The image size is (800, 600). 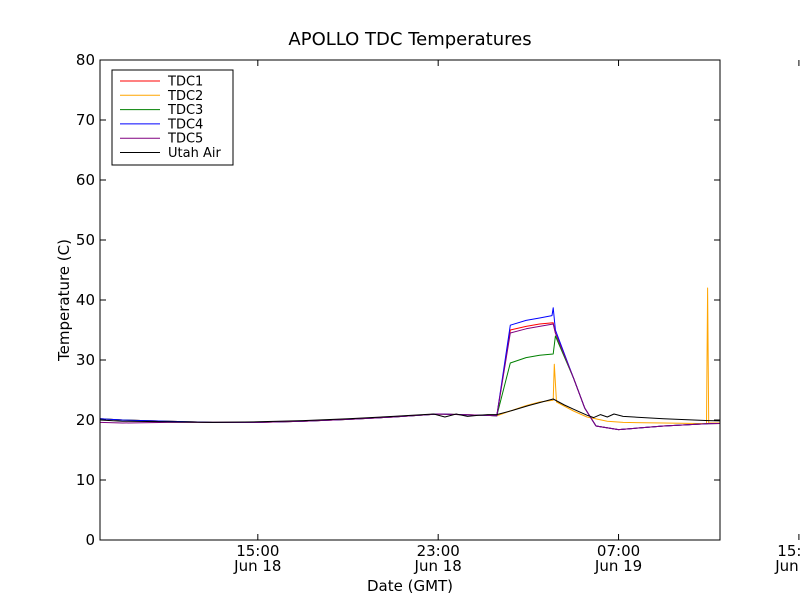 What do you see at coordinates (85, 120) in the screenshot?
I see `y-tick-label: 70` at bounding box center [85, 120].